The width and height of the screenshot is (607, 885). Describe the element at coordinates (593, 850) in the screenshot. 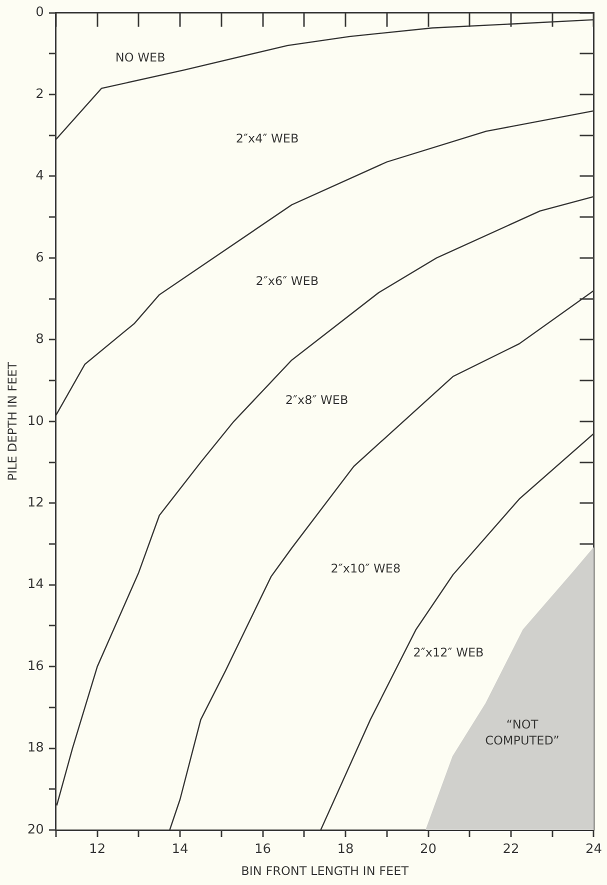

I see `x-tick-label: 24` at that location.